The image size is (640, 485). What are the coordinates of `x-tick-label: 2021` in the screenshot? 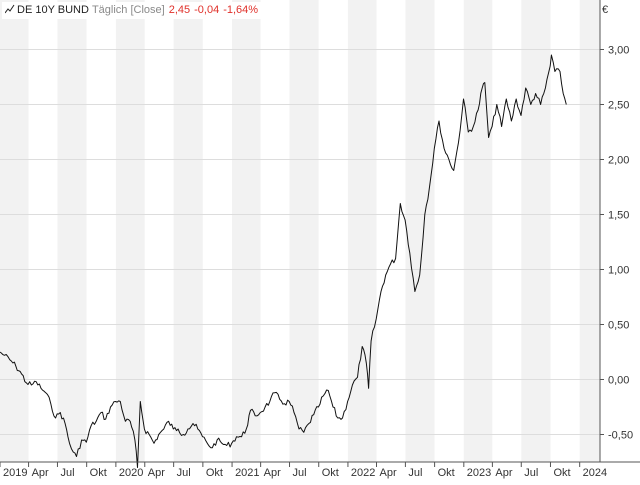 It's located at (247, 473).